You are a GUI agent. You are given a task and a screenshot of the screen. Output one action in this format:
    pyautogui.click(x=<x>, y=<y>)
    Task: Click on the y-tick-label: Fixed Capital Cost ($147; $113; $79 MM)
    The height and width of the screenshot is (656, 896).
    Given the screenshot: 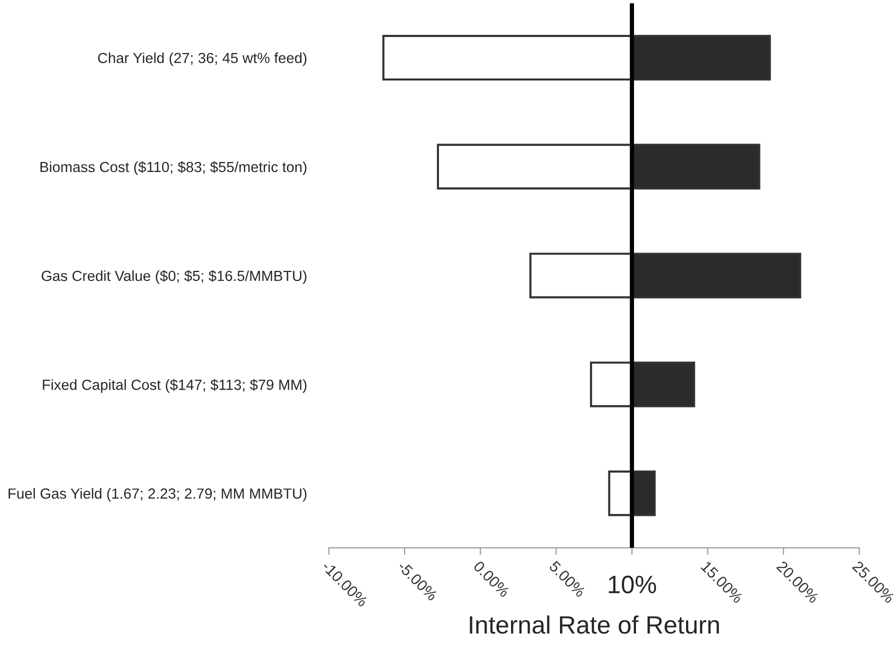 What is the action you would take?
    pyautogui.click(x=174, y=386)
    